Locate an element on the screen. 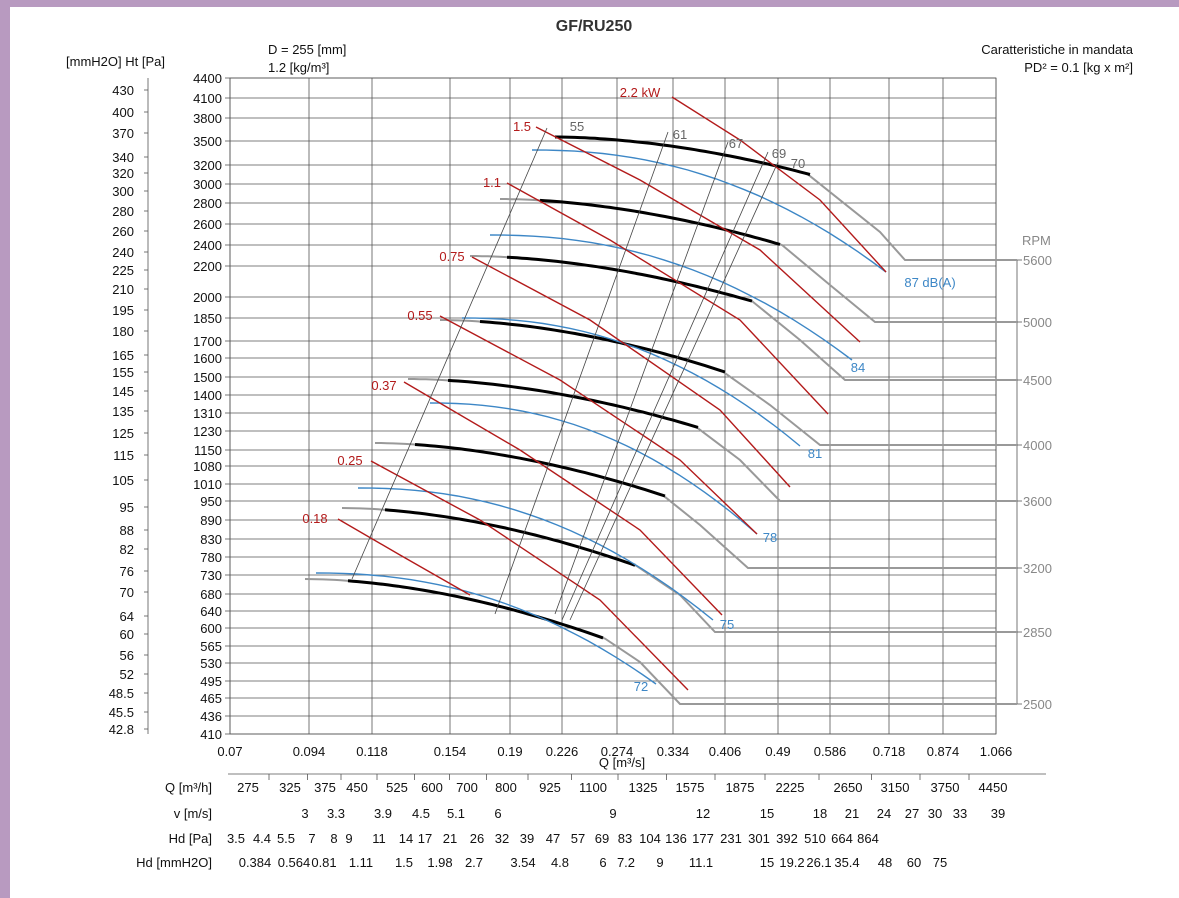  noise-curve is located at coordinates (671, 297).